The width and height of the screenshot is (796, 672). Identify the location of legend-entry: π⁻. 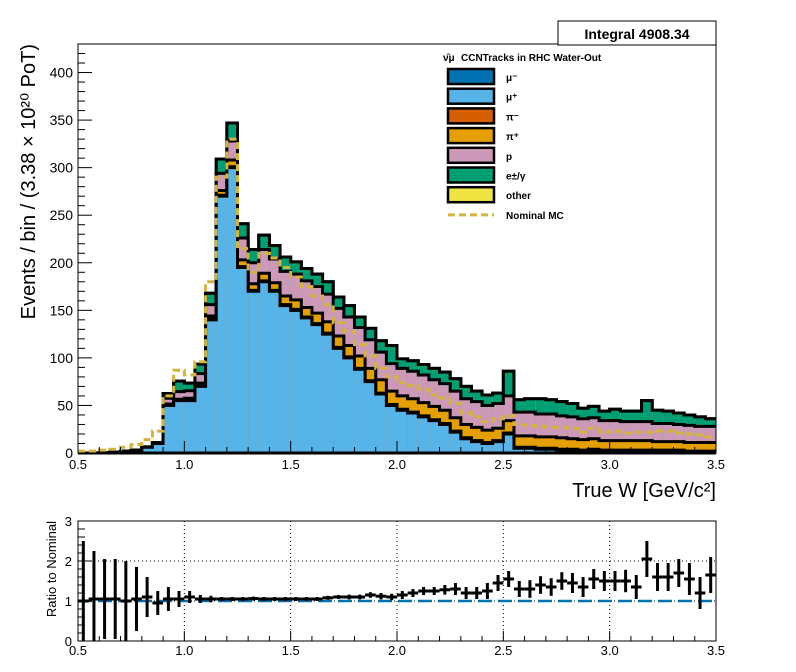
(482, 116).